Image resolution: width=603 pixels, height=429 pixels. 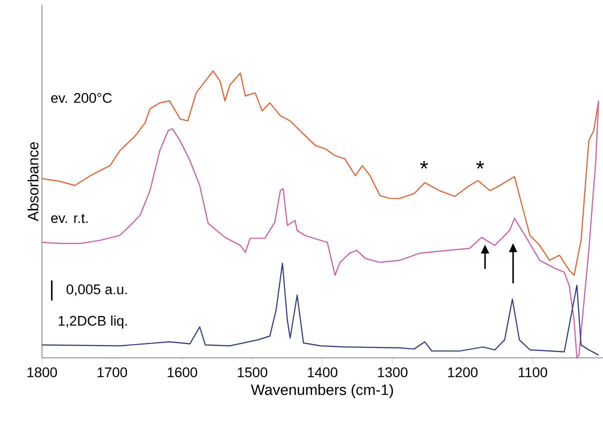 I want to click on x-axis-title: Wavenumbers (cm-1), so click(x=321, y=391).